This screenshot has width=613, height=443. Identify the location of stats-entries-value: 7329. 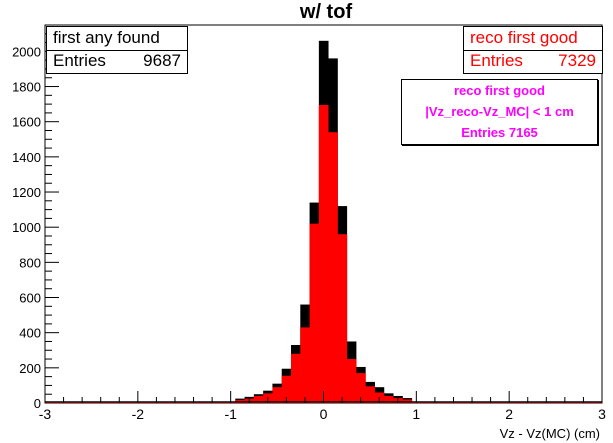
(577, 60).